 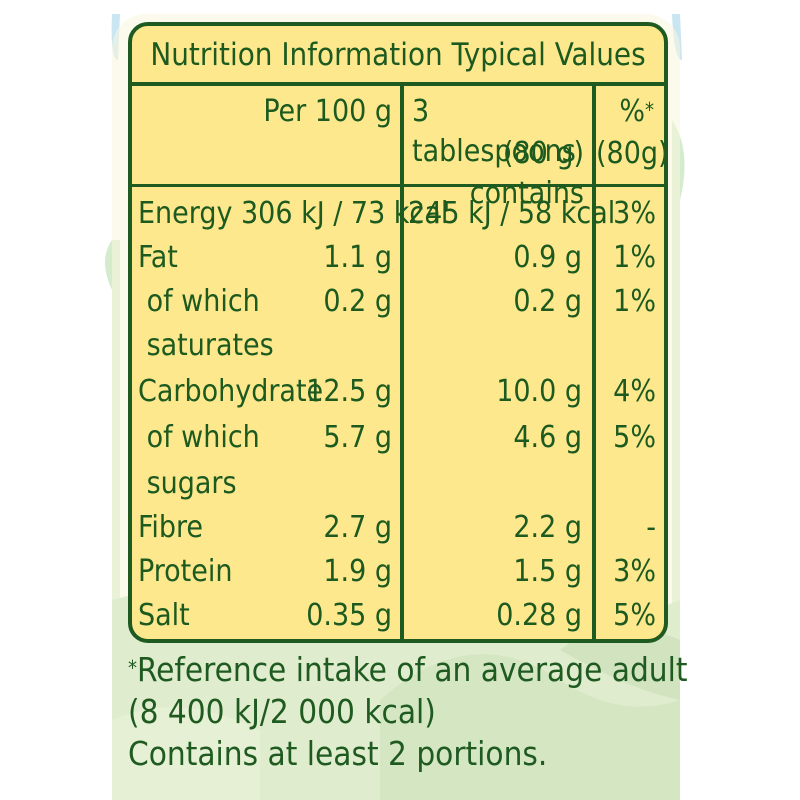 I want to click on row-label-energy: Energy 306 kJ / 73 kcal, so click(x=293, y=213).